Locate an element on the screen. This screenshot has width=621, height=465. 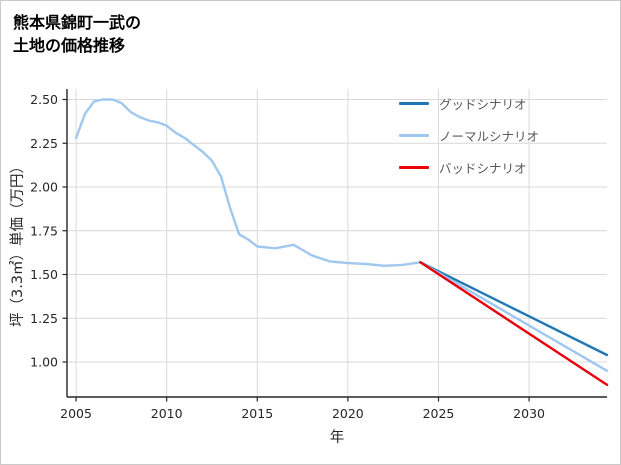
legend: グッドシナリオ ノーマルシナリオ バッドシナリオ is located at coordinates (469, 135).